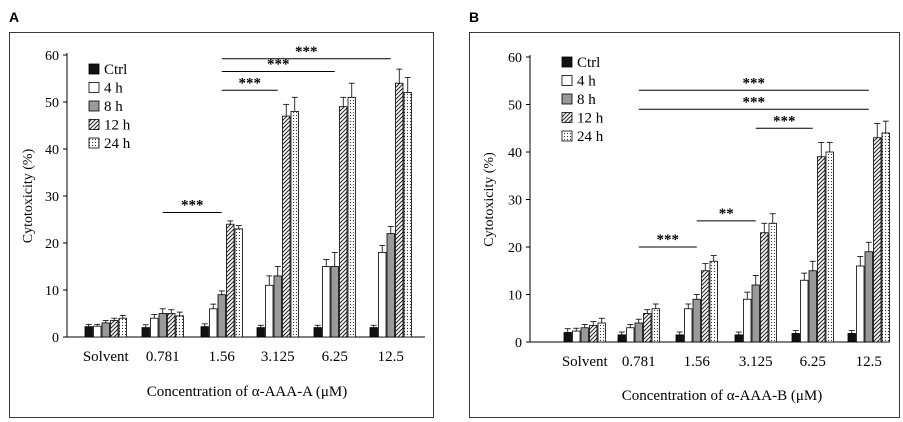  Describe the element at coordinates (813, 362) in the screenshot. I see `x-tick-label: 6.25` at that location.